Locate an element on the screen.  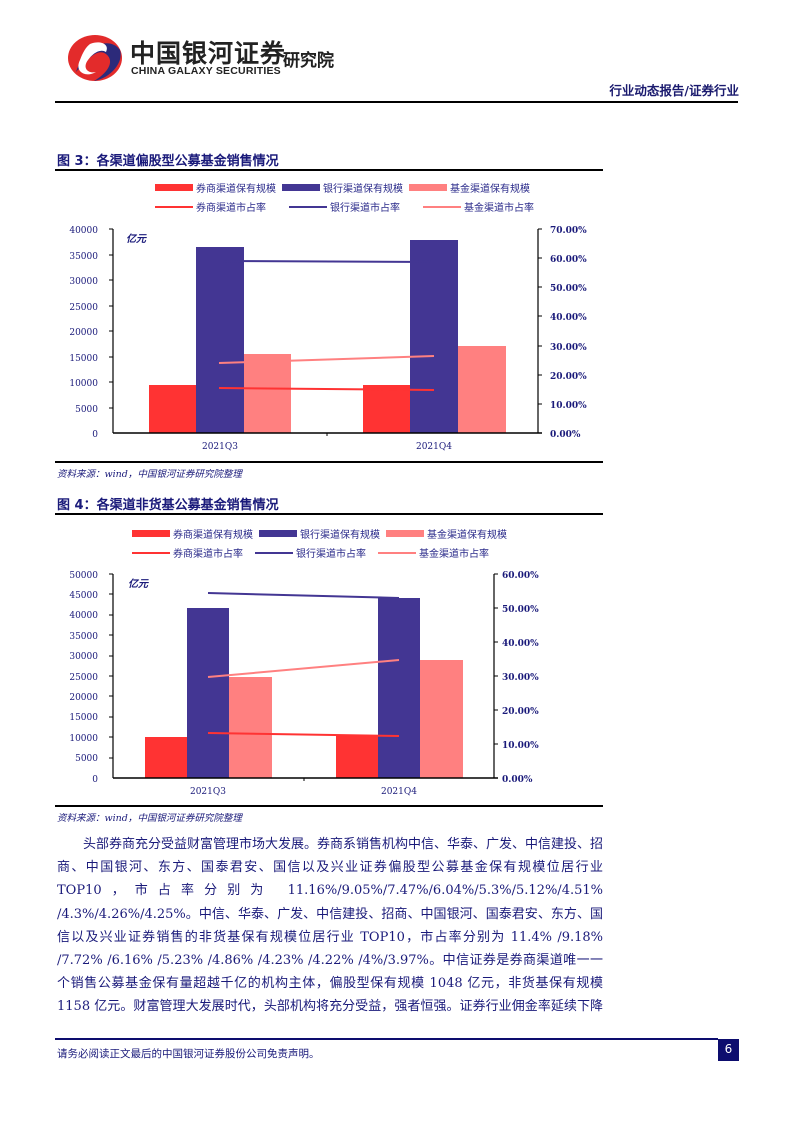
figure4-source: 资料来源：wind，中国银河证券研究院整理 is located at coordinates (149, 818).